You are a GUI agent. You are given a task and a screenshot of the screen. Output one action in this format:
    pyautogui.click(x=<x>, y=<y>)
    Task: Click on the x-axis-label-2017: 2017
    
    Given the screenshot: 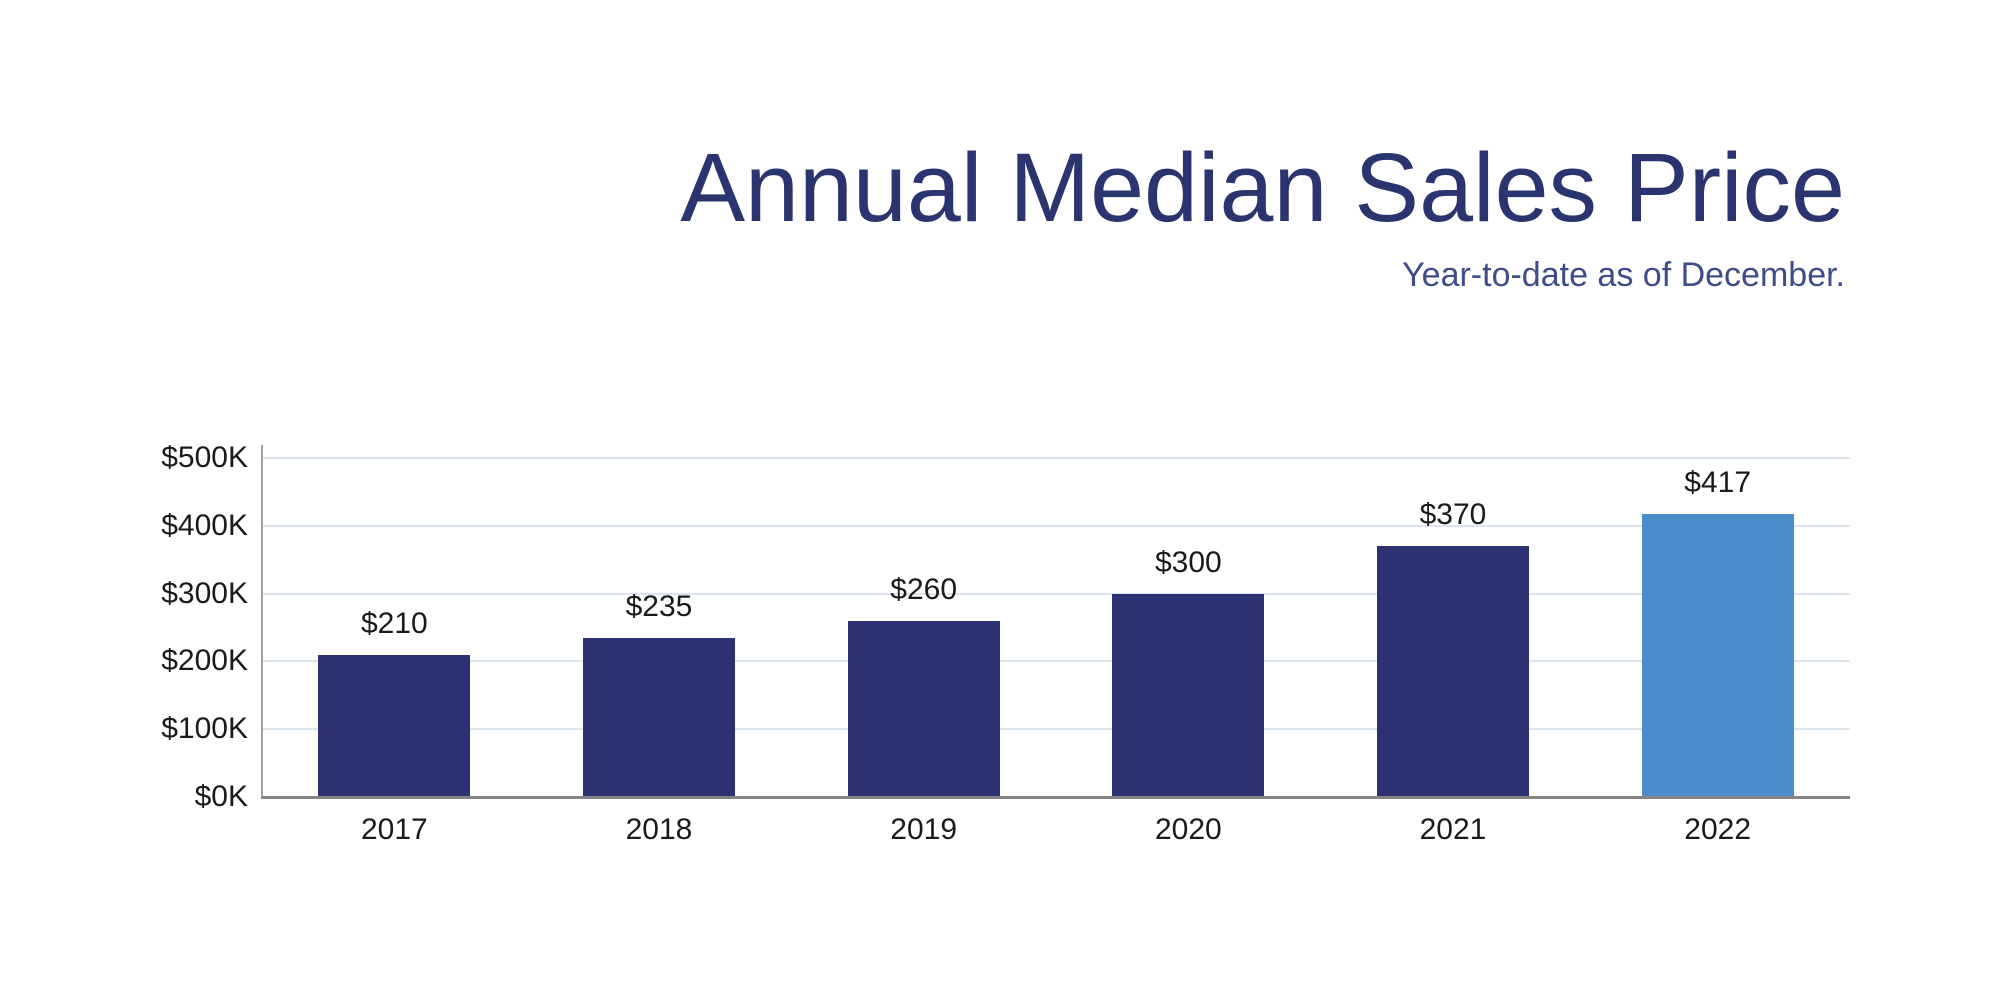 What is the action you would take?
    pyautogui.click(x=394, y=829)
    